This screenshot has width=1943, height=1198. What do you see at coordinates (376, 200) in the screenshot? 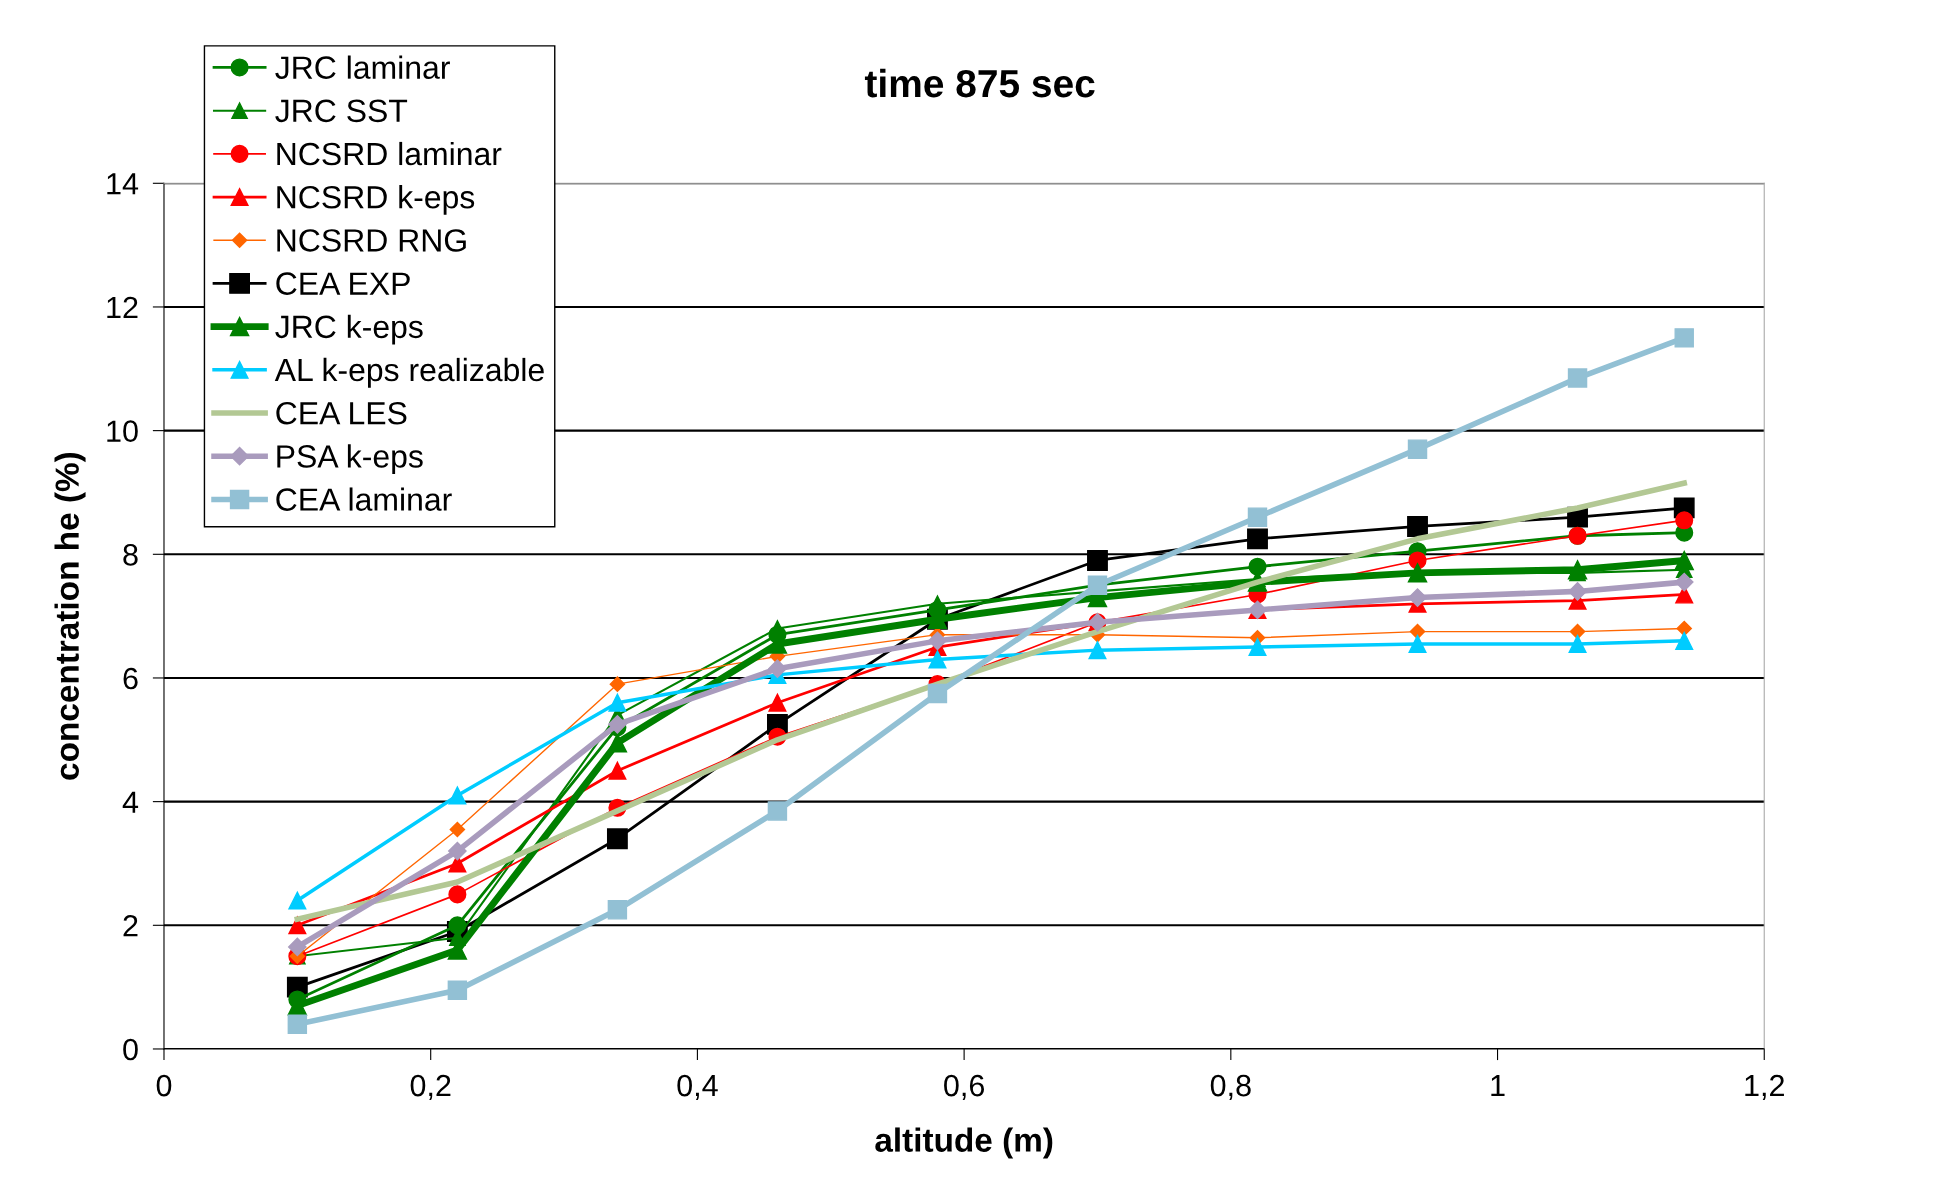
I see `legend-label: NCSRD k-eps` at bounding box center [376, 200].